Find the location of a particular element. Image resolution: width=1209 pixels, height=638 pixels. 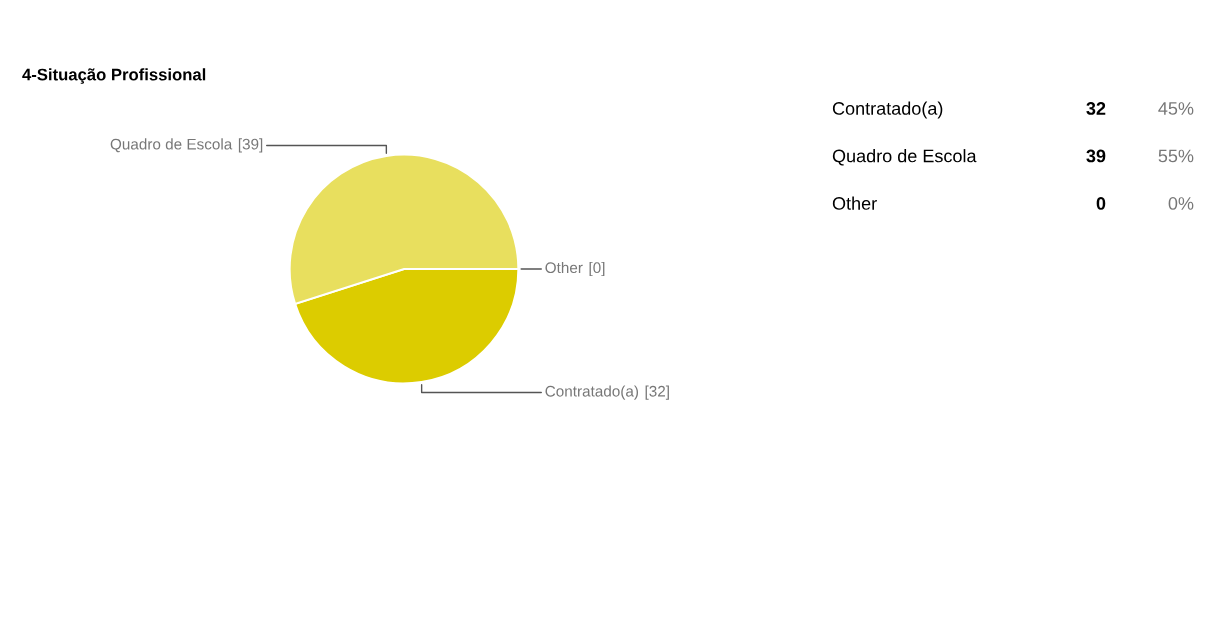

text: 32 is located at coordinates (1096, 108).